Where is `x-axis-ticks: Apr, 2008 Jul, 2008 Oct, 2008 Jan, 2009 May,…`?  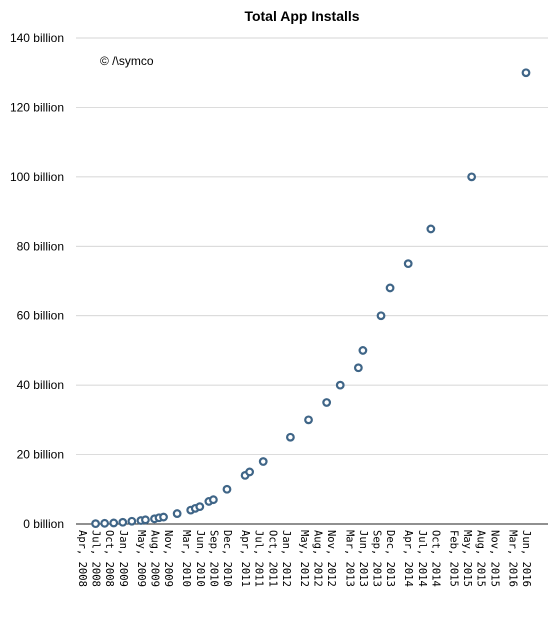
x-axis-ticks: Apr, 2008 Jul, 2008 Oct, 2008 Jan, 2009 May,… is located at coordinates (304, 558).